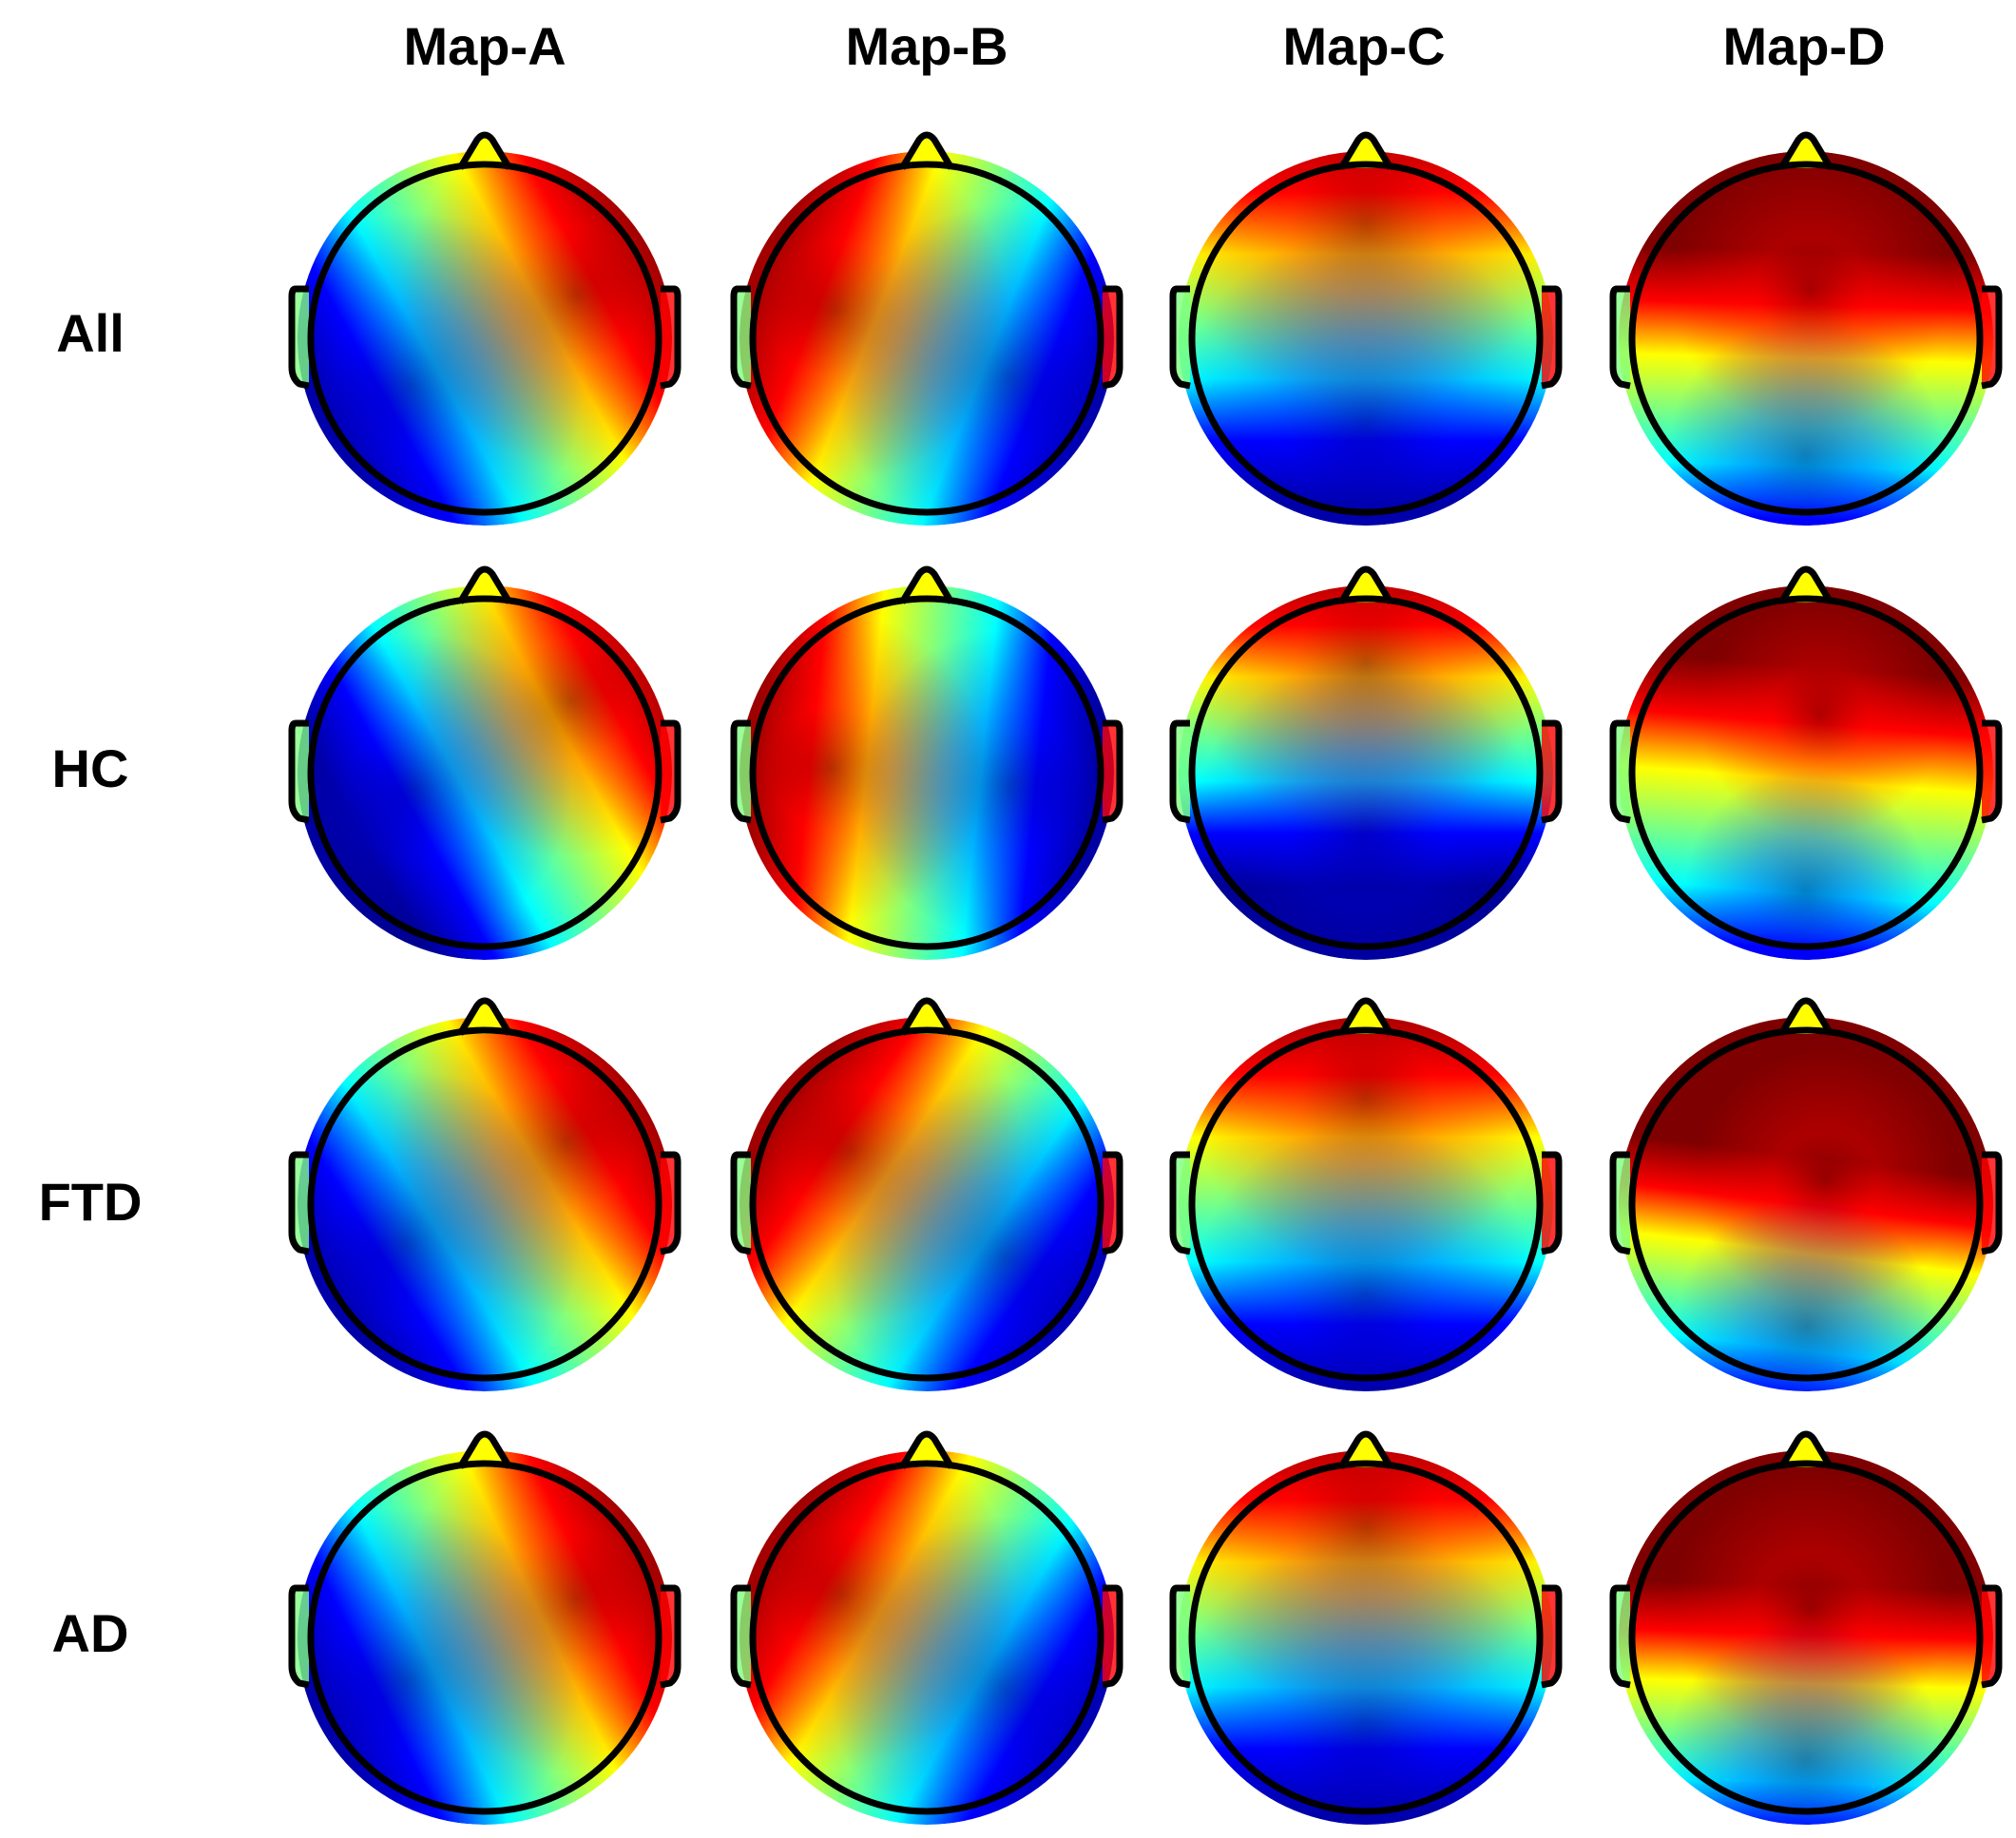  What do you see at coordinates (1804, 46) in the screenshot?
I see `column-title-map-d: Map-D` at bounding box center [1804, 46].